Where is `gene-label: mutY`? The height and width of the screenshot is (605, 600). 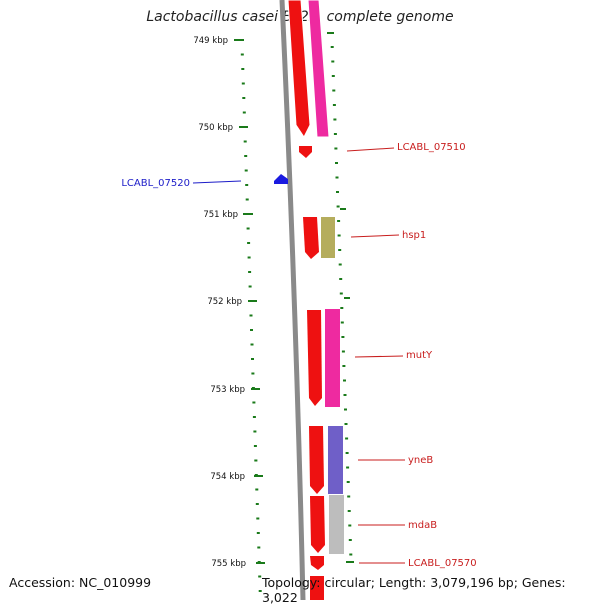 gene-label: mutY is located at coordinates (419, 355).